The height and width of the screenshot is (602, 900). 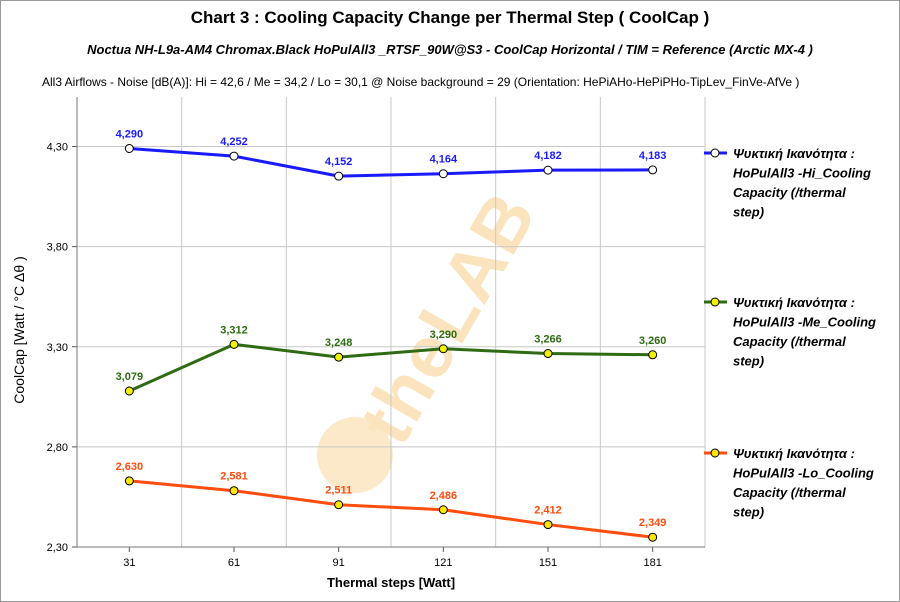 What do you see at coordinates (234, 142) in the screenshot?
I see `data-label: 4,252` at bounding box center [234, 142].